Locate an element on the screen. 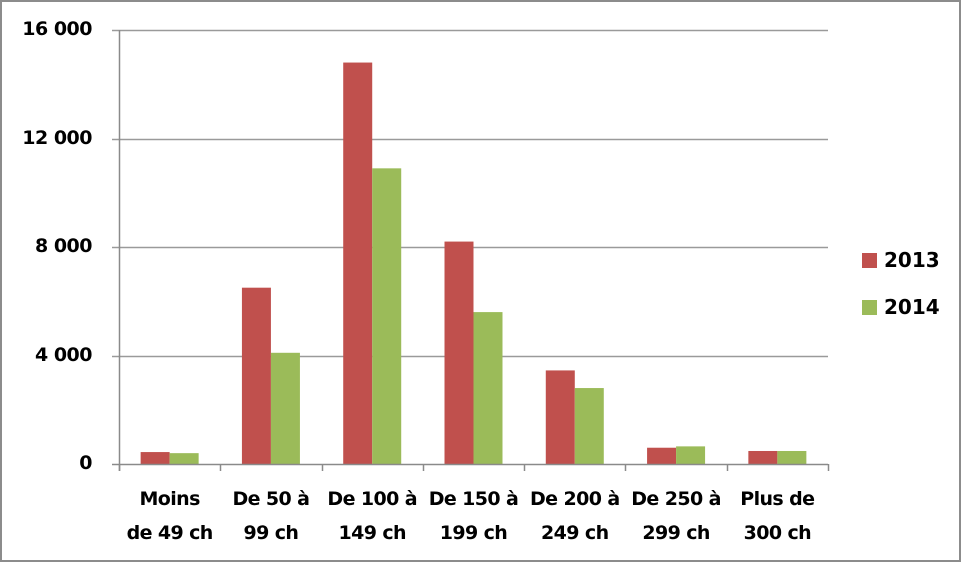 The width and height of the screenshot is (961, 564). x-category-label: De 50 à 99 ch is located at coordinates (271, 516).